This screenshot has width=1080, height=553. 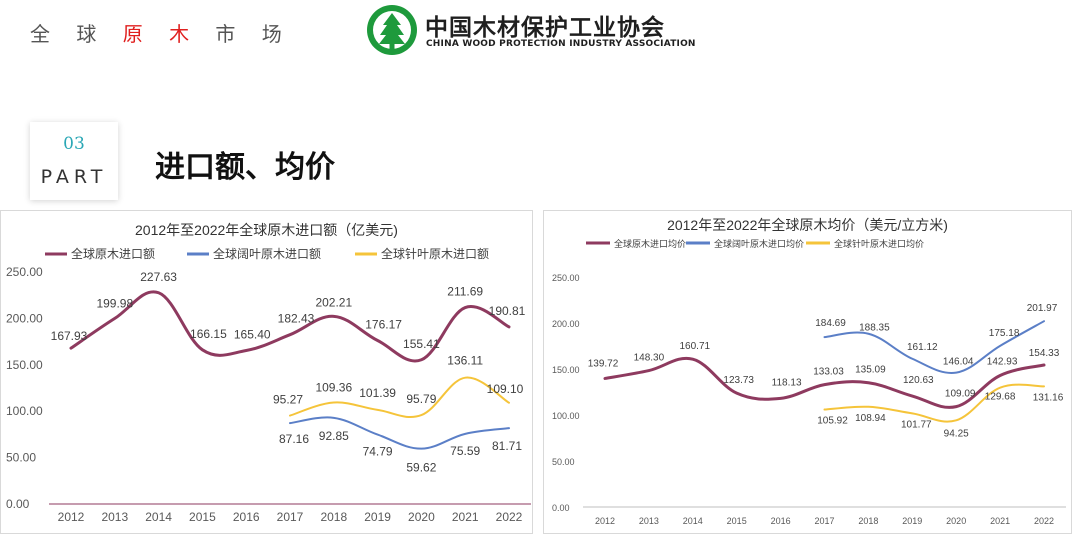 What do you see at coordinates (245, 34) in the screenshot?
I see `brand-title-part-3: 市 场` at bounding box center [245, 34].